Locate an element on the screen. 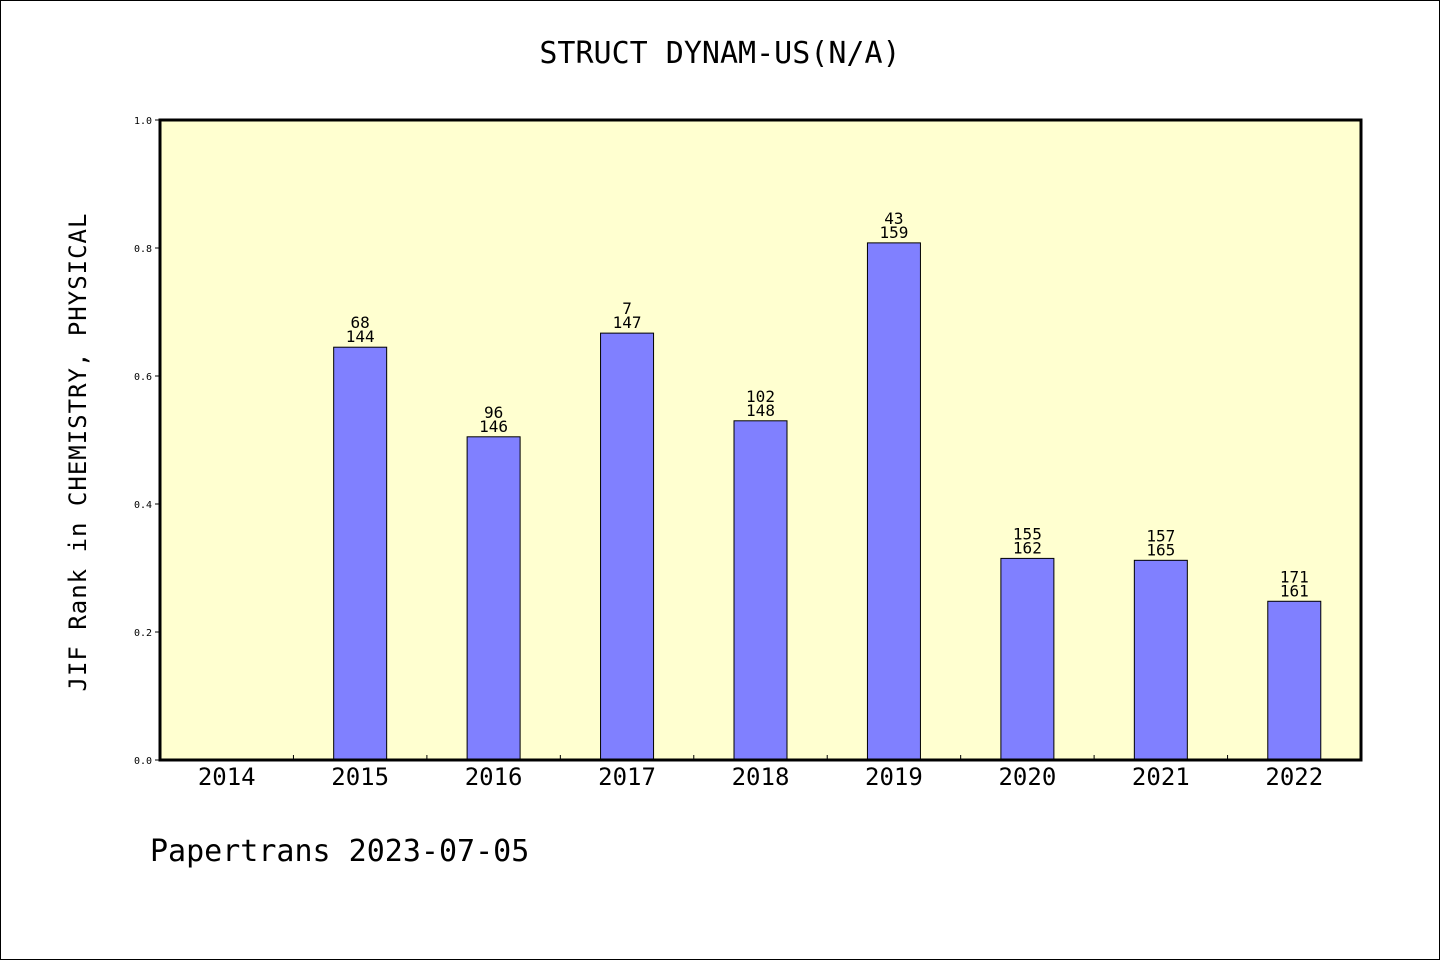  x-tick-label-2018: 2018 is located at coordinates (761, 777).